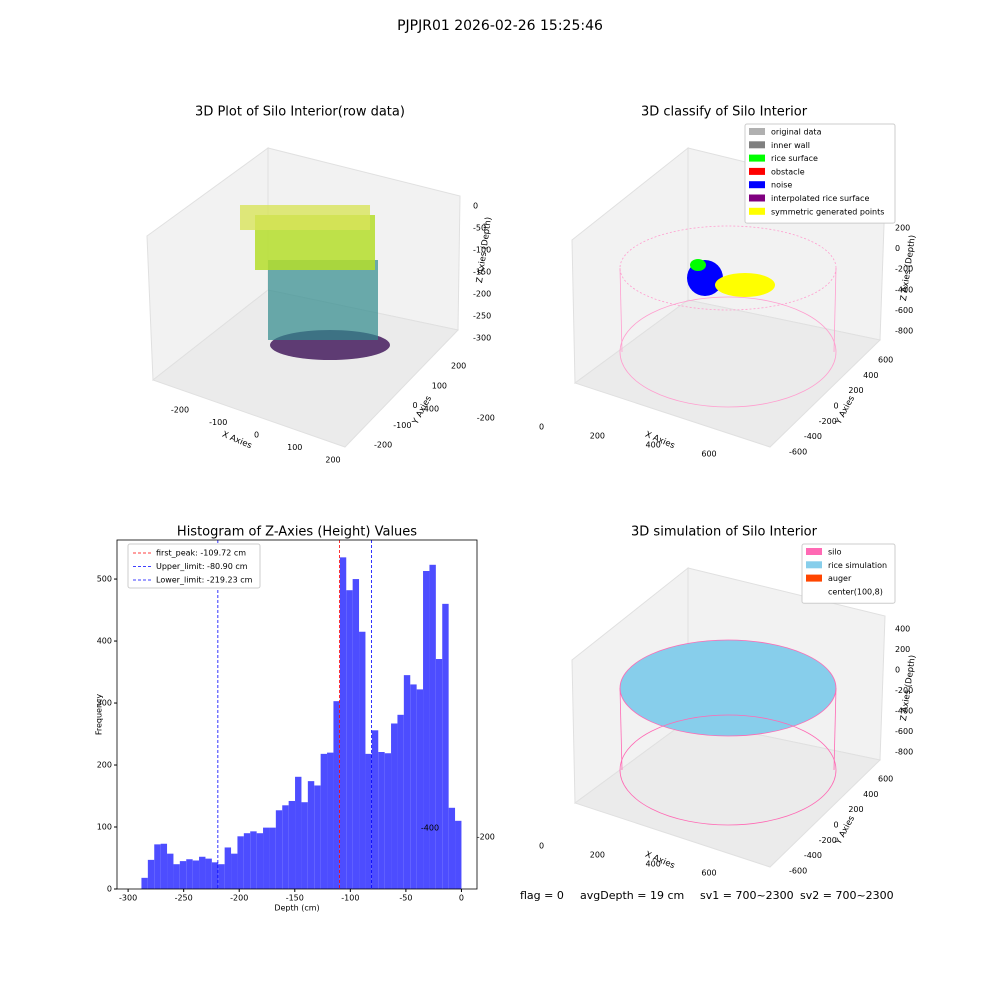 The image size is (1000, 1000). I want to click on legend-label: first_peak: -109.72 cm, so click(201, 553).